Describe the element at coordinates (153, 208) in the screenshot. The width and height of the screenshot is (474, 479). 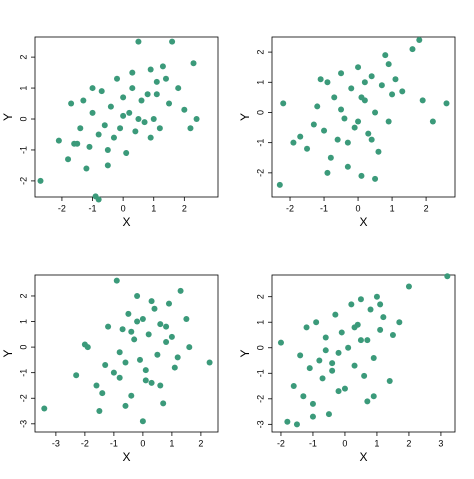
I see `x-tick-label: 1` at that location.